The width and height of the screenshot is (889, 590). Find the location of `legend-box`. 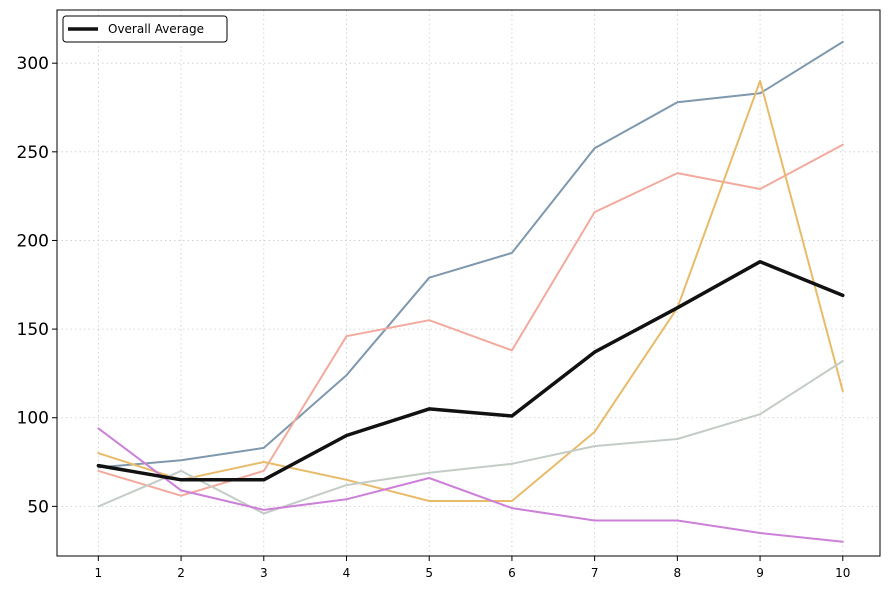

legend-box is located at coordinates (145, 29).